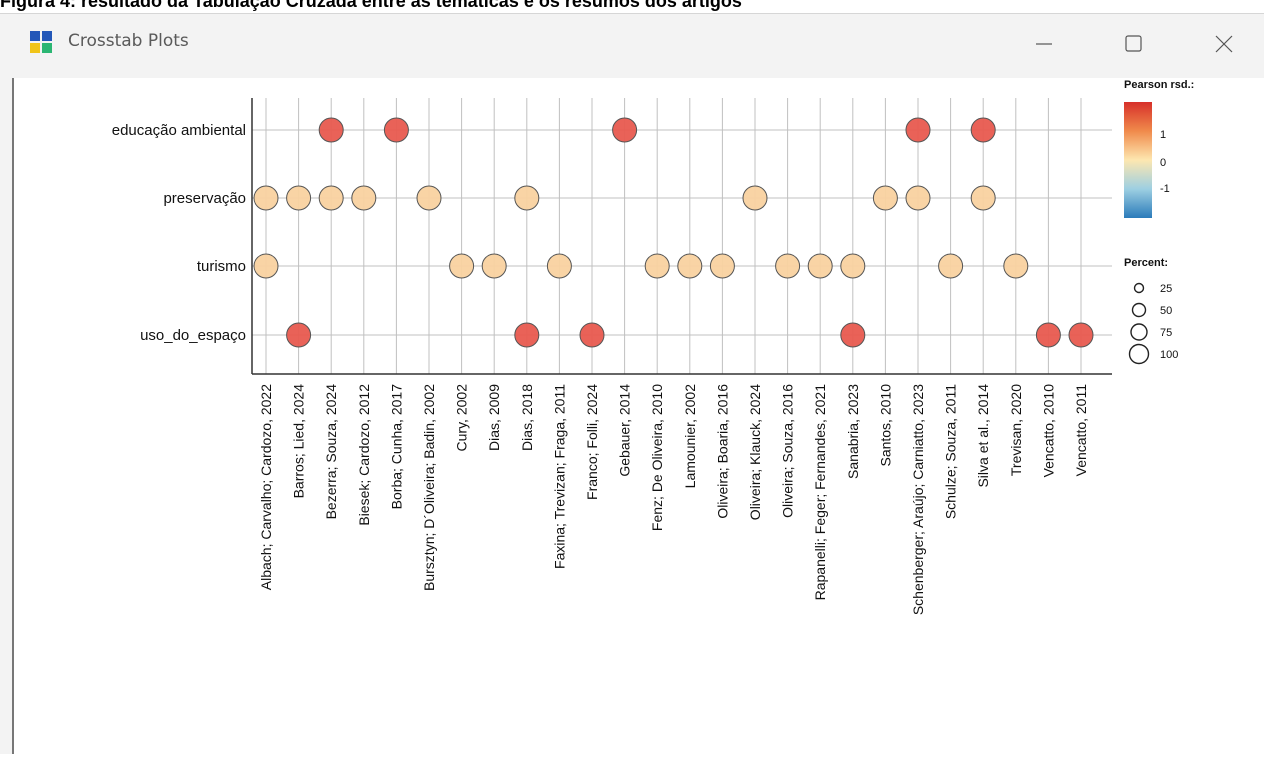  Describe the element at coordinates (364, 455) in the screenshot. I see `column-label: Biesek; Cardozo, 2012` at that location.